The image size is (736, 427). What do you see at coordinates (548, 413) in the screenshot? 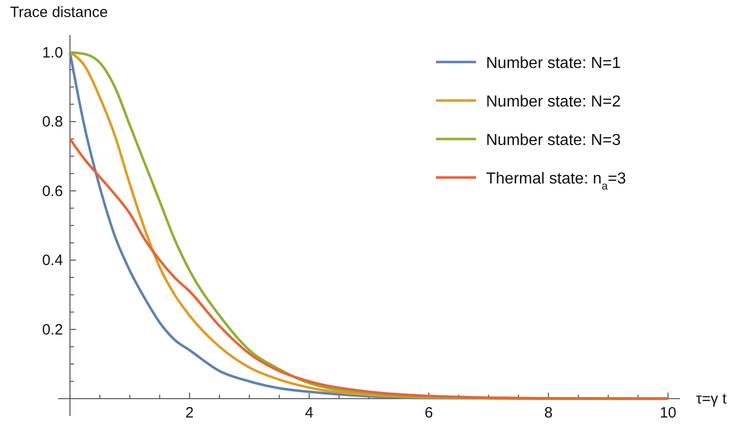
I see `x-tick-label: 8` at bounding box center [548, 413].